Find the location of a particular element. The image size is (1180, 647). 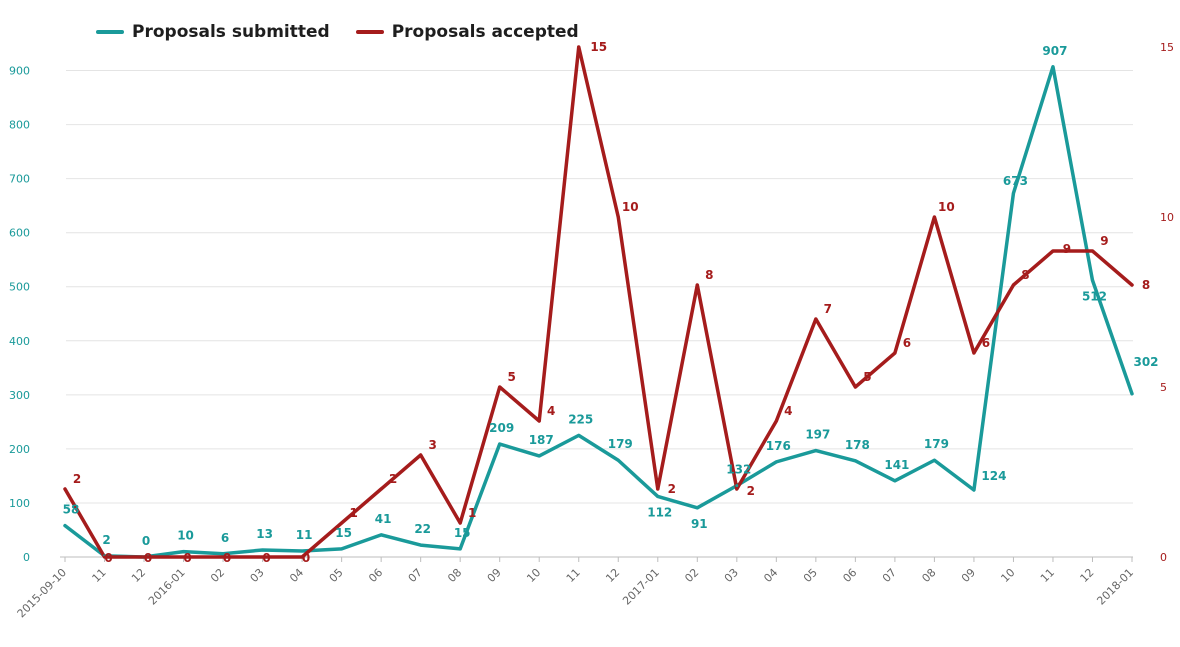

data-label-proposals-submitted: 512 is located at coordinates (1094, 296).